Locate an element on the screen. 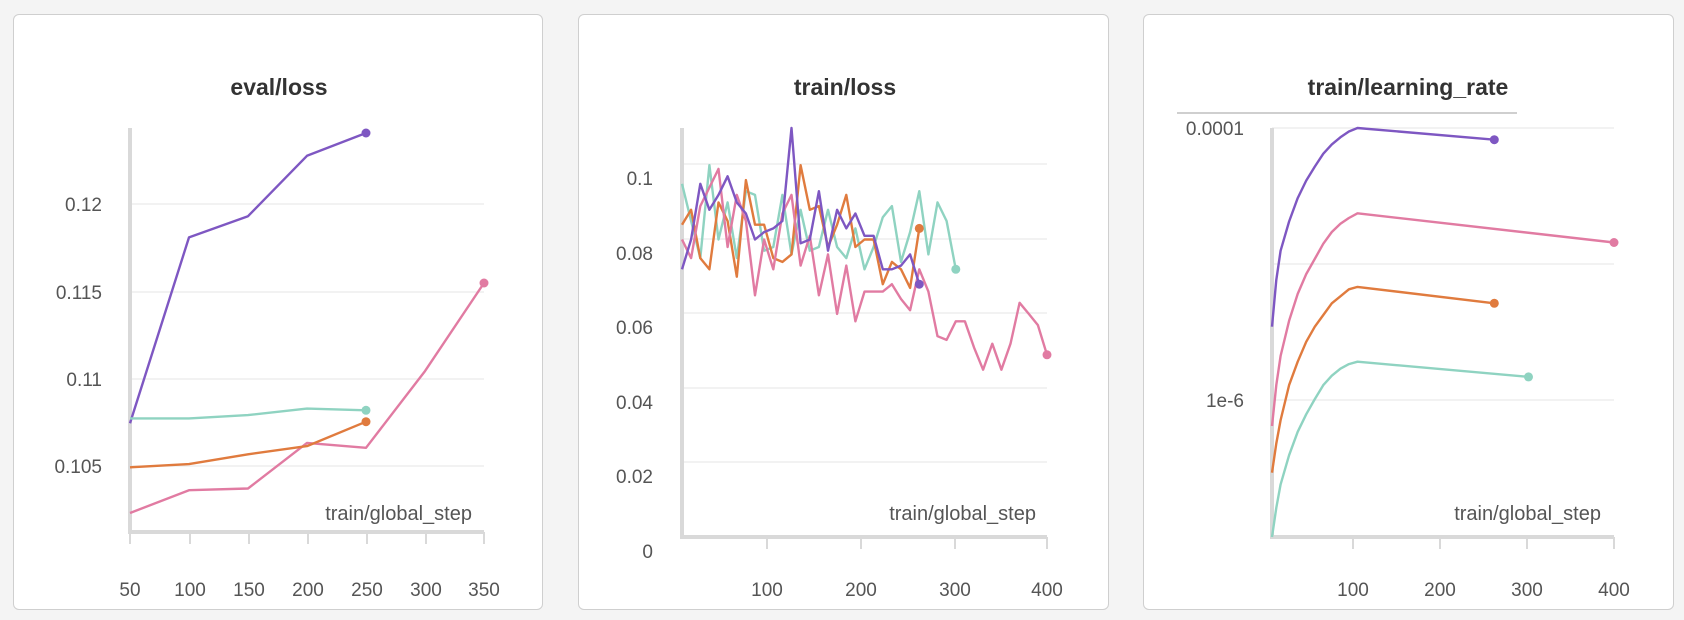 This screenshot has height=620, width=1684. y-tick-label: 0.115 is located at coordinates (79, 293).